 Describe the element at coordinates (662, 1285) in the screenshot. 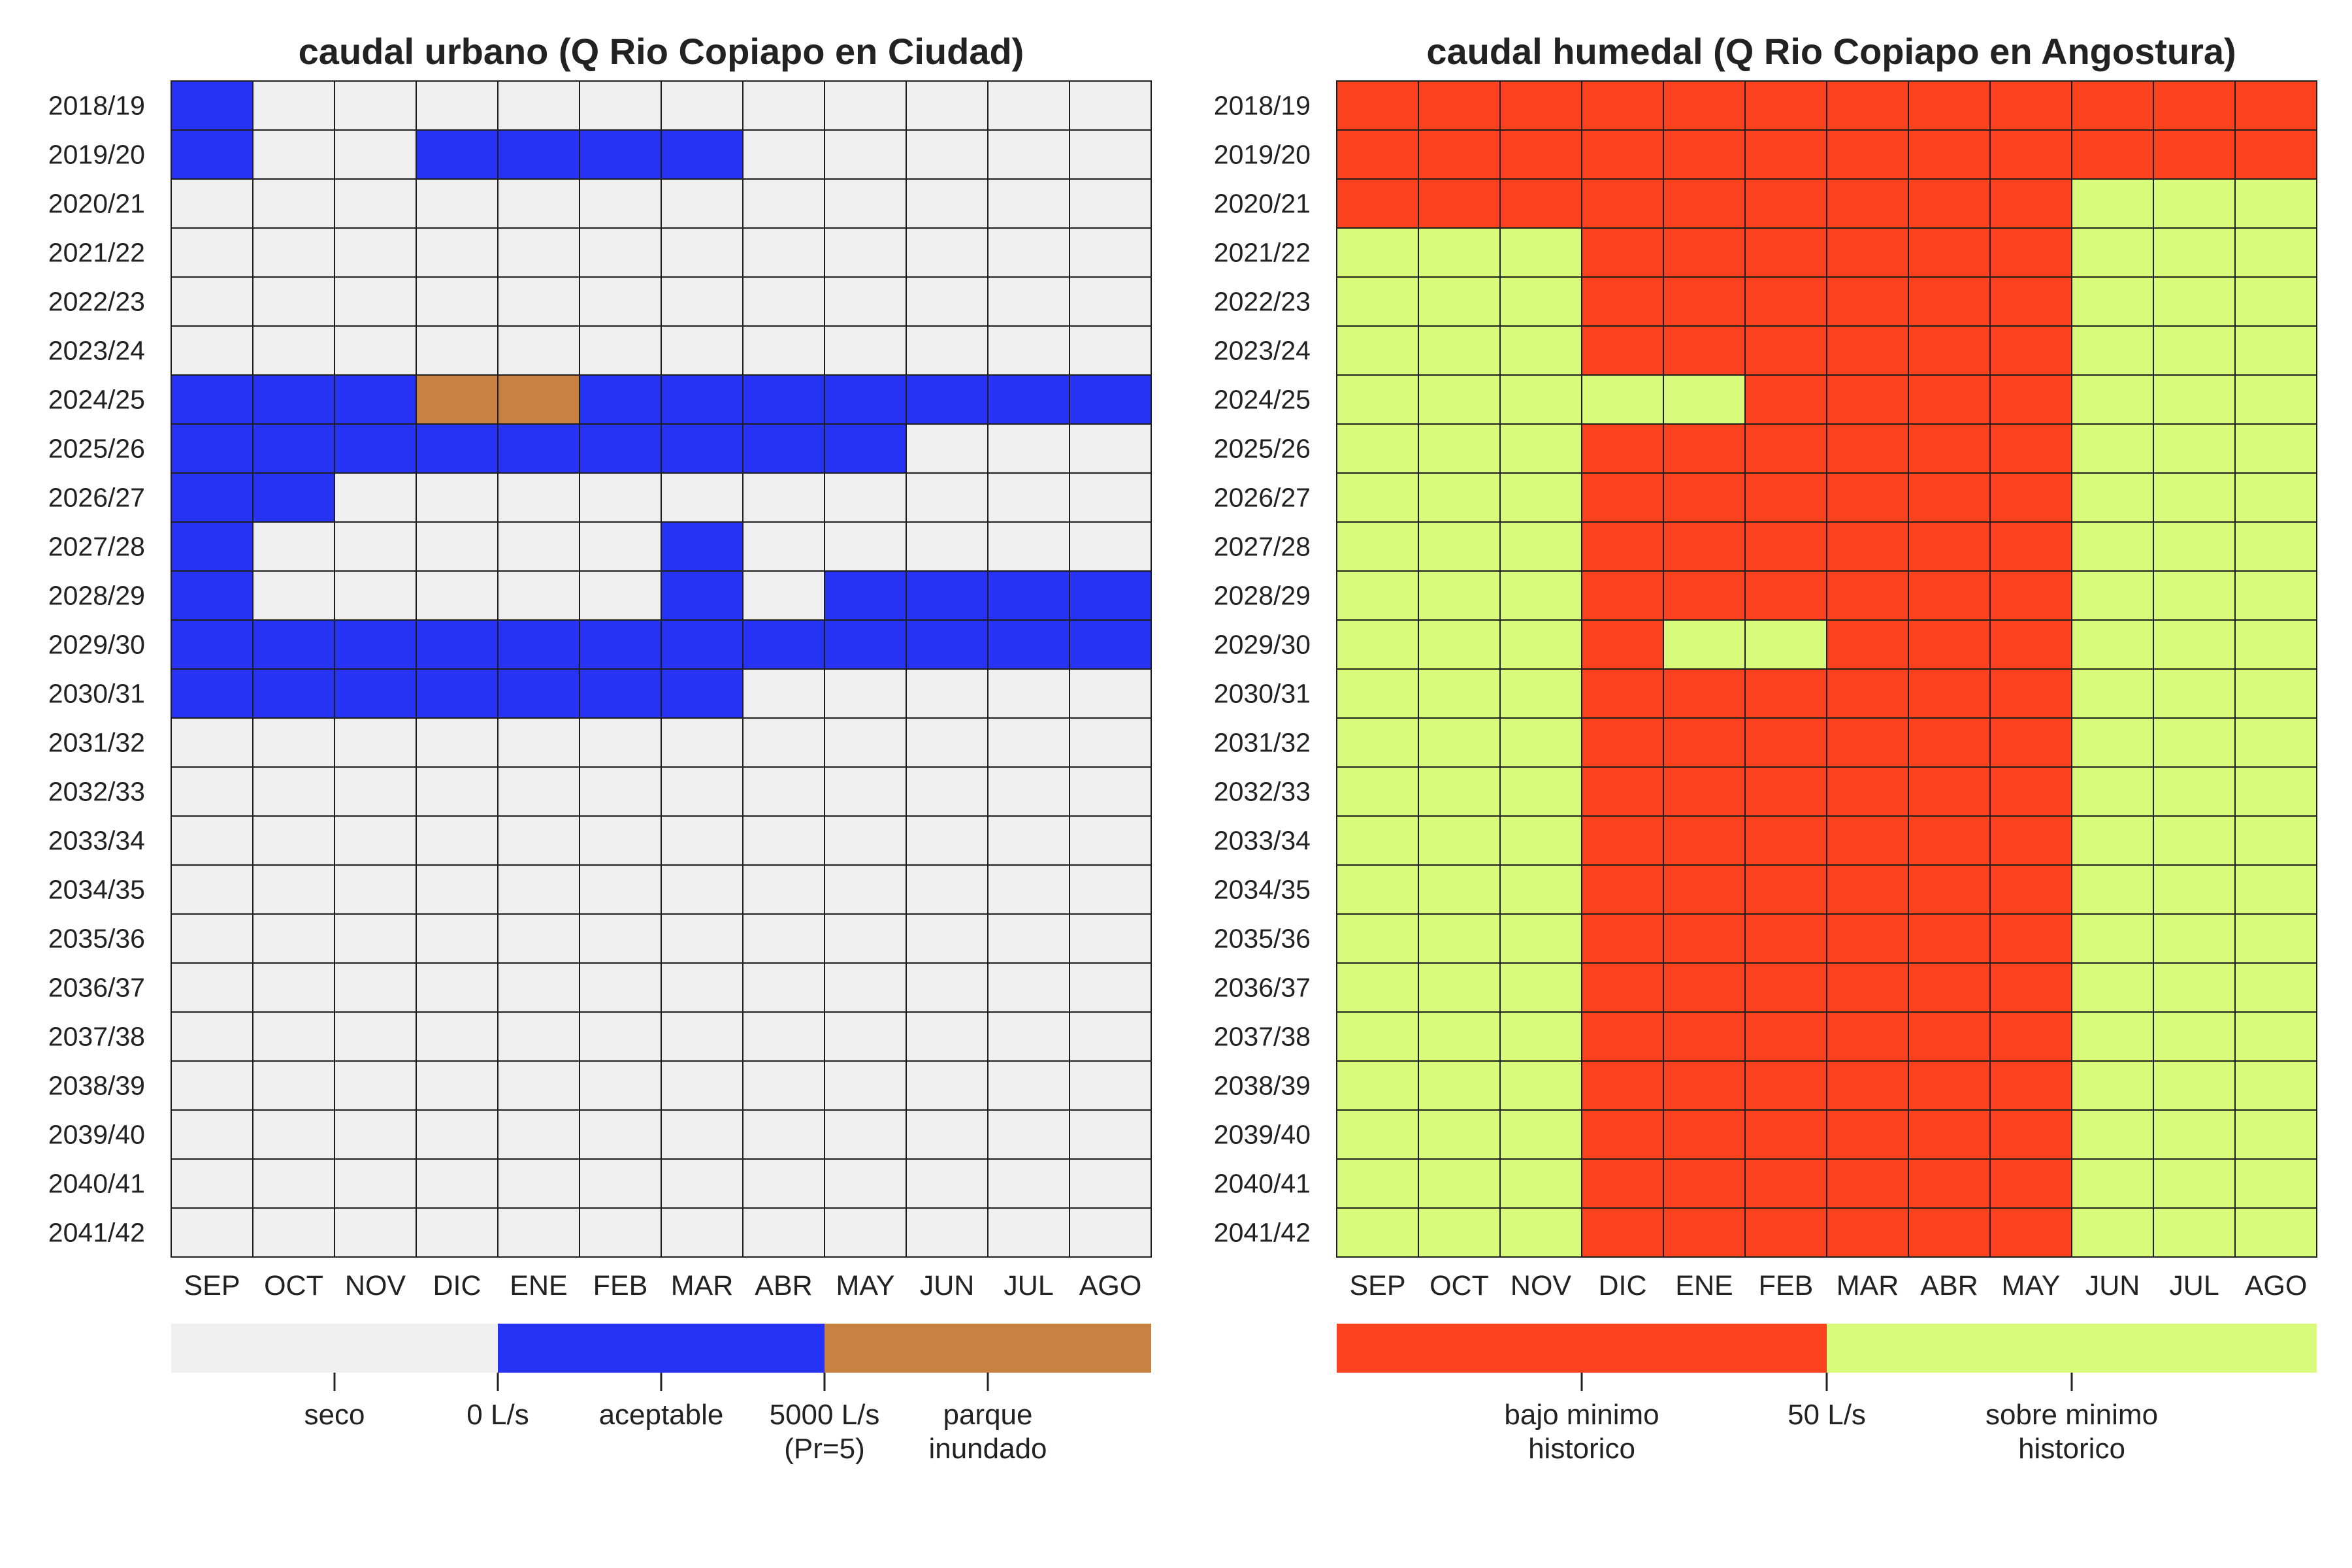

I see `x-axis-labels: SEP OCT NOV DIC ENE FEB MAR ABR MAY JUN JUL AGO` at that location.